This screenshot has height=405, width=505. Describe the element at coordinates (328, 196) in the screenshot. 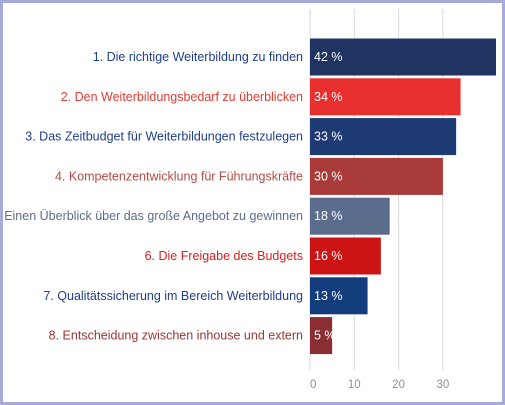

I see `value-labels: 42 % 34 % 33 % 30 % 18 % 16 % 13 % 5 %` at that location.